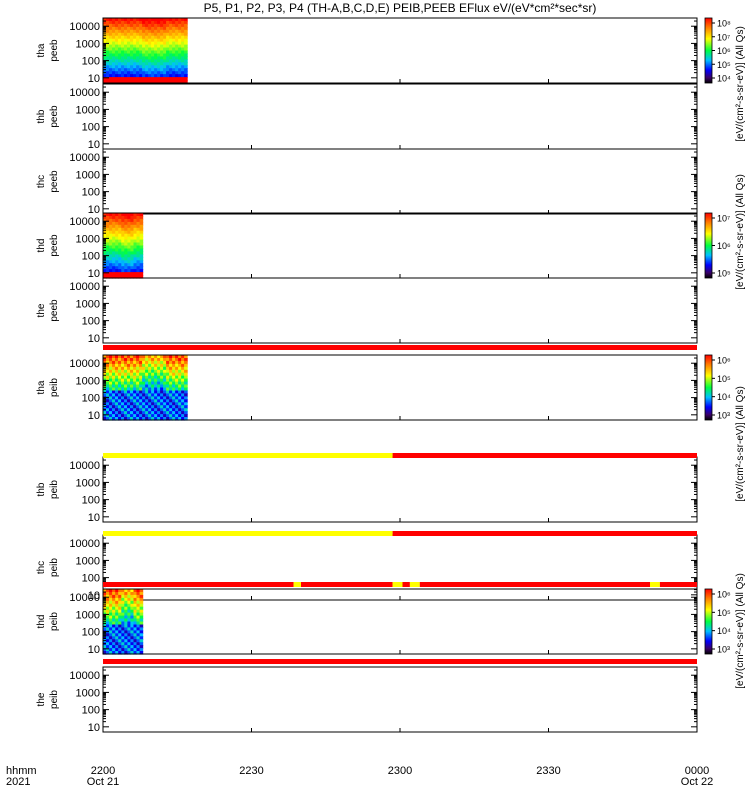  I want to click on flag-bar, so click(400, 584).